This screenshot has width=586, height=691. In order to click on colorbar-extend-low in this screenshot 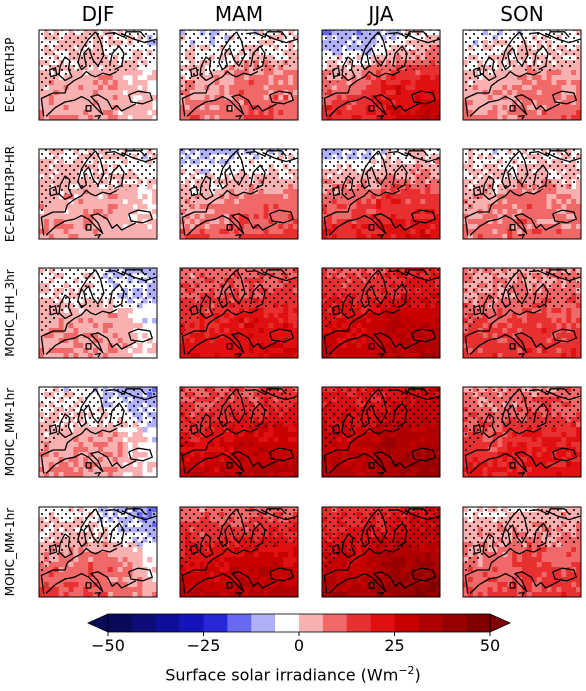, I will do `click(98, 623)`.